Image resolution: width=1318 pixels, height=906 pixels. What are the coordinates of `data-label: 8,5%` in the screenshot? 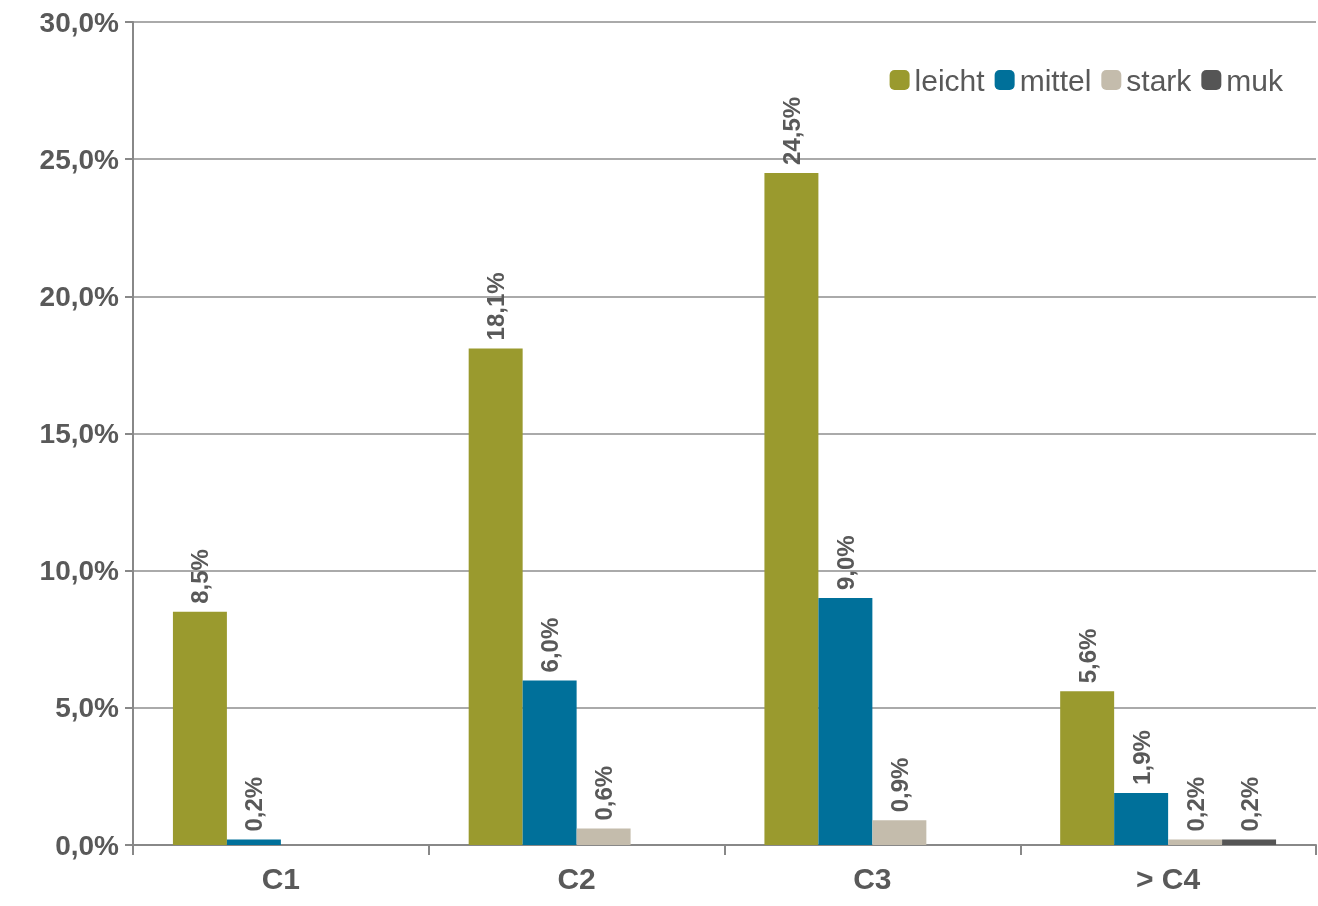 It's located at (200, 576).